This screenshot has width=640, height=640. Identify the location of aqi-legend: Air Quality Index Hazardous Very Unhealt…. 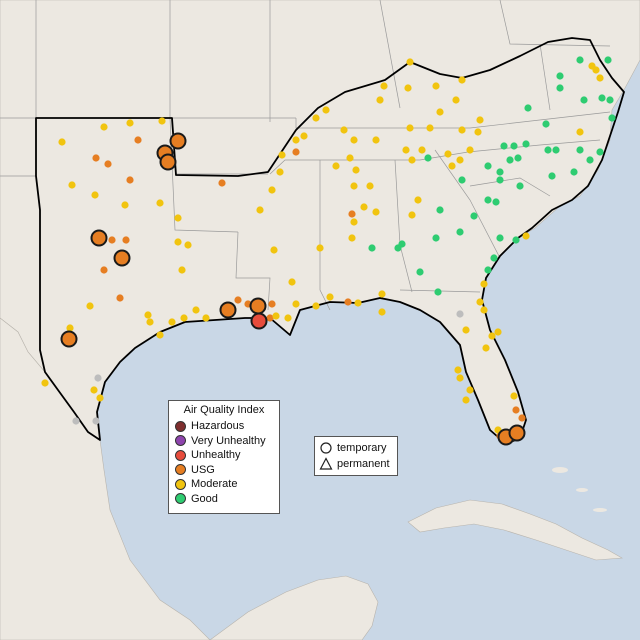
(224, 457).